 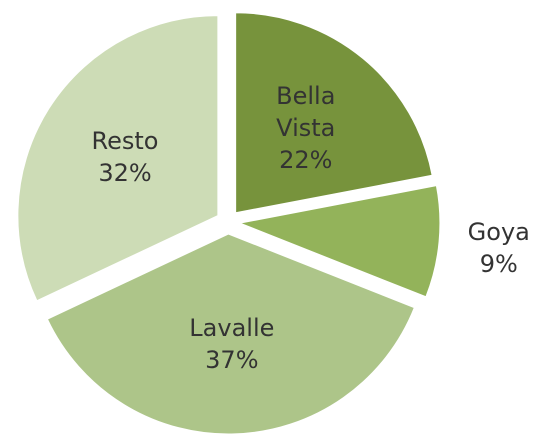 I want to click on value-label: 37%, so click(x=232, y=359).